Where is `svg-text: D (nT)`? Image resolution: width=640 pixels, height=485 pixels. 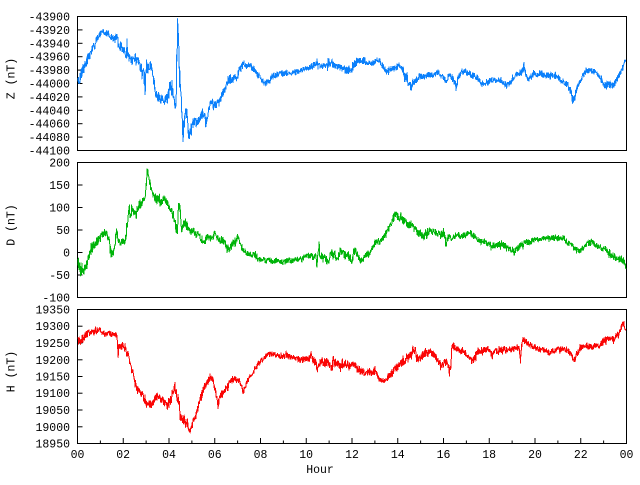 svg-text: D (nT) is located at coordinates (12, 224).